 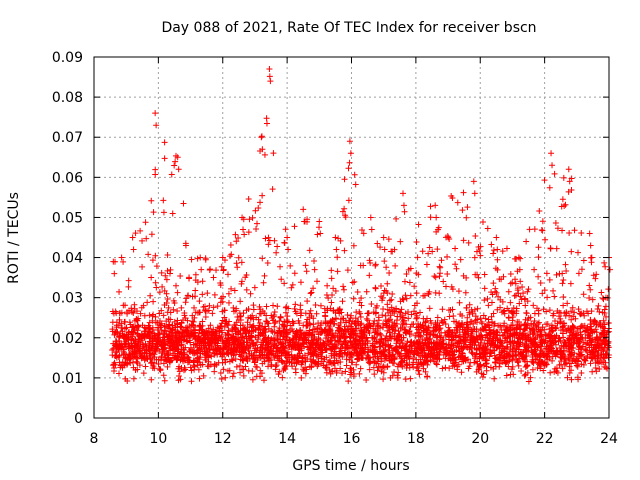 What do you see at coordinates (67, 339) in the screenshot?
I see `y-tick-label: 0.02` at bounding box center [67, 339].